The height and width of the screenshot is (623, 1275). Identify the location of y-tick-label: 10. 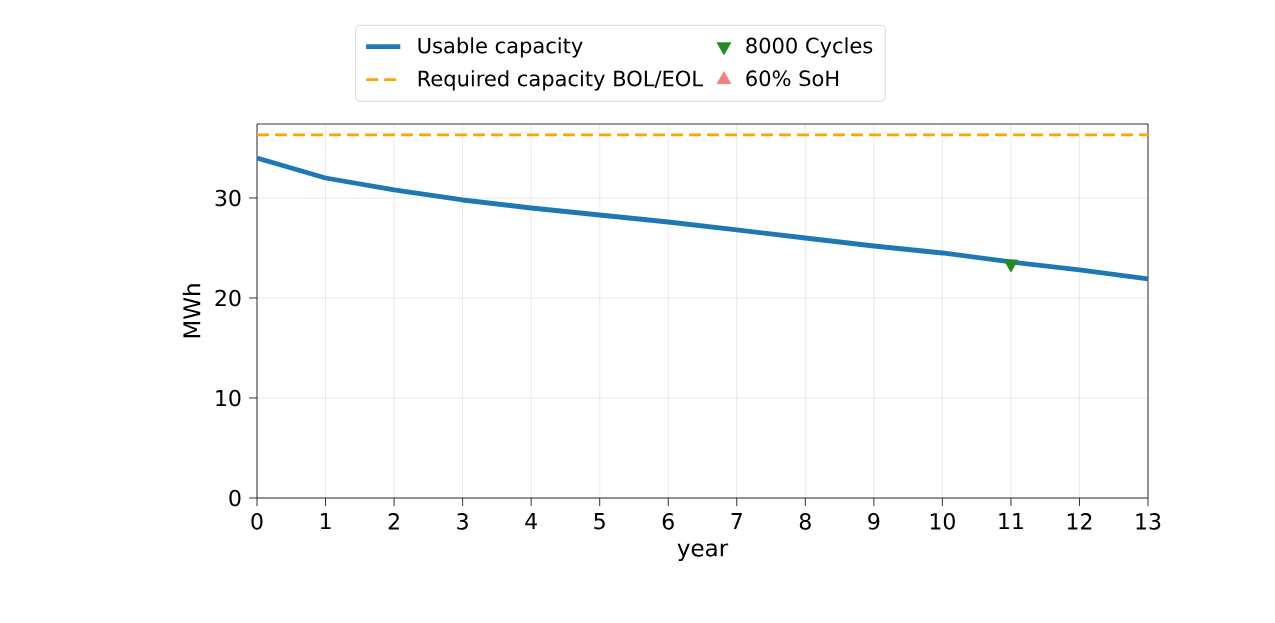
(228, 398).